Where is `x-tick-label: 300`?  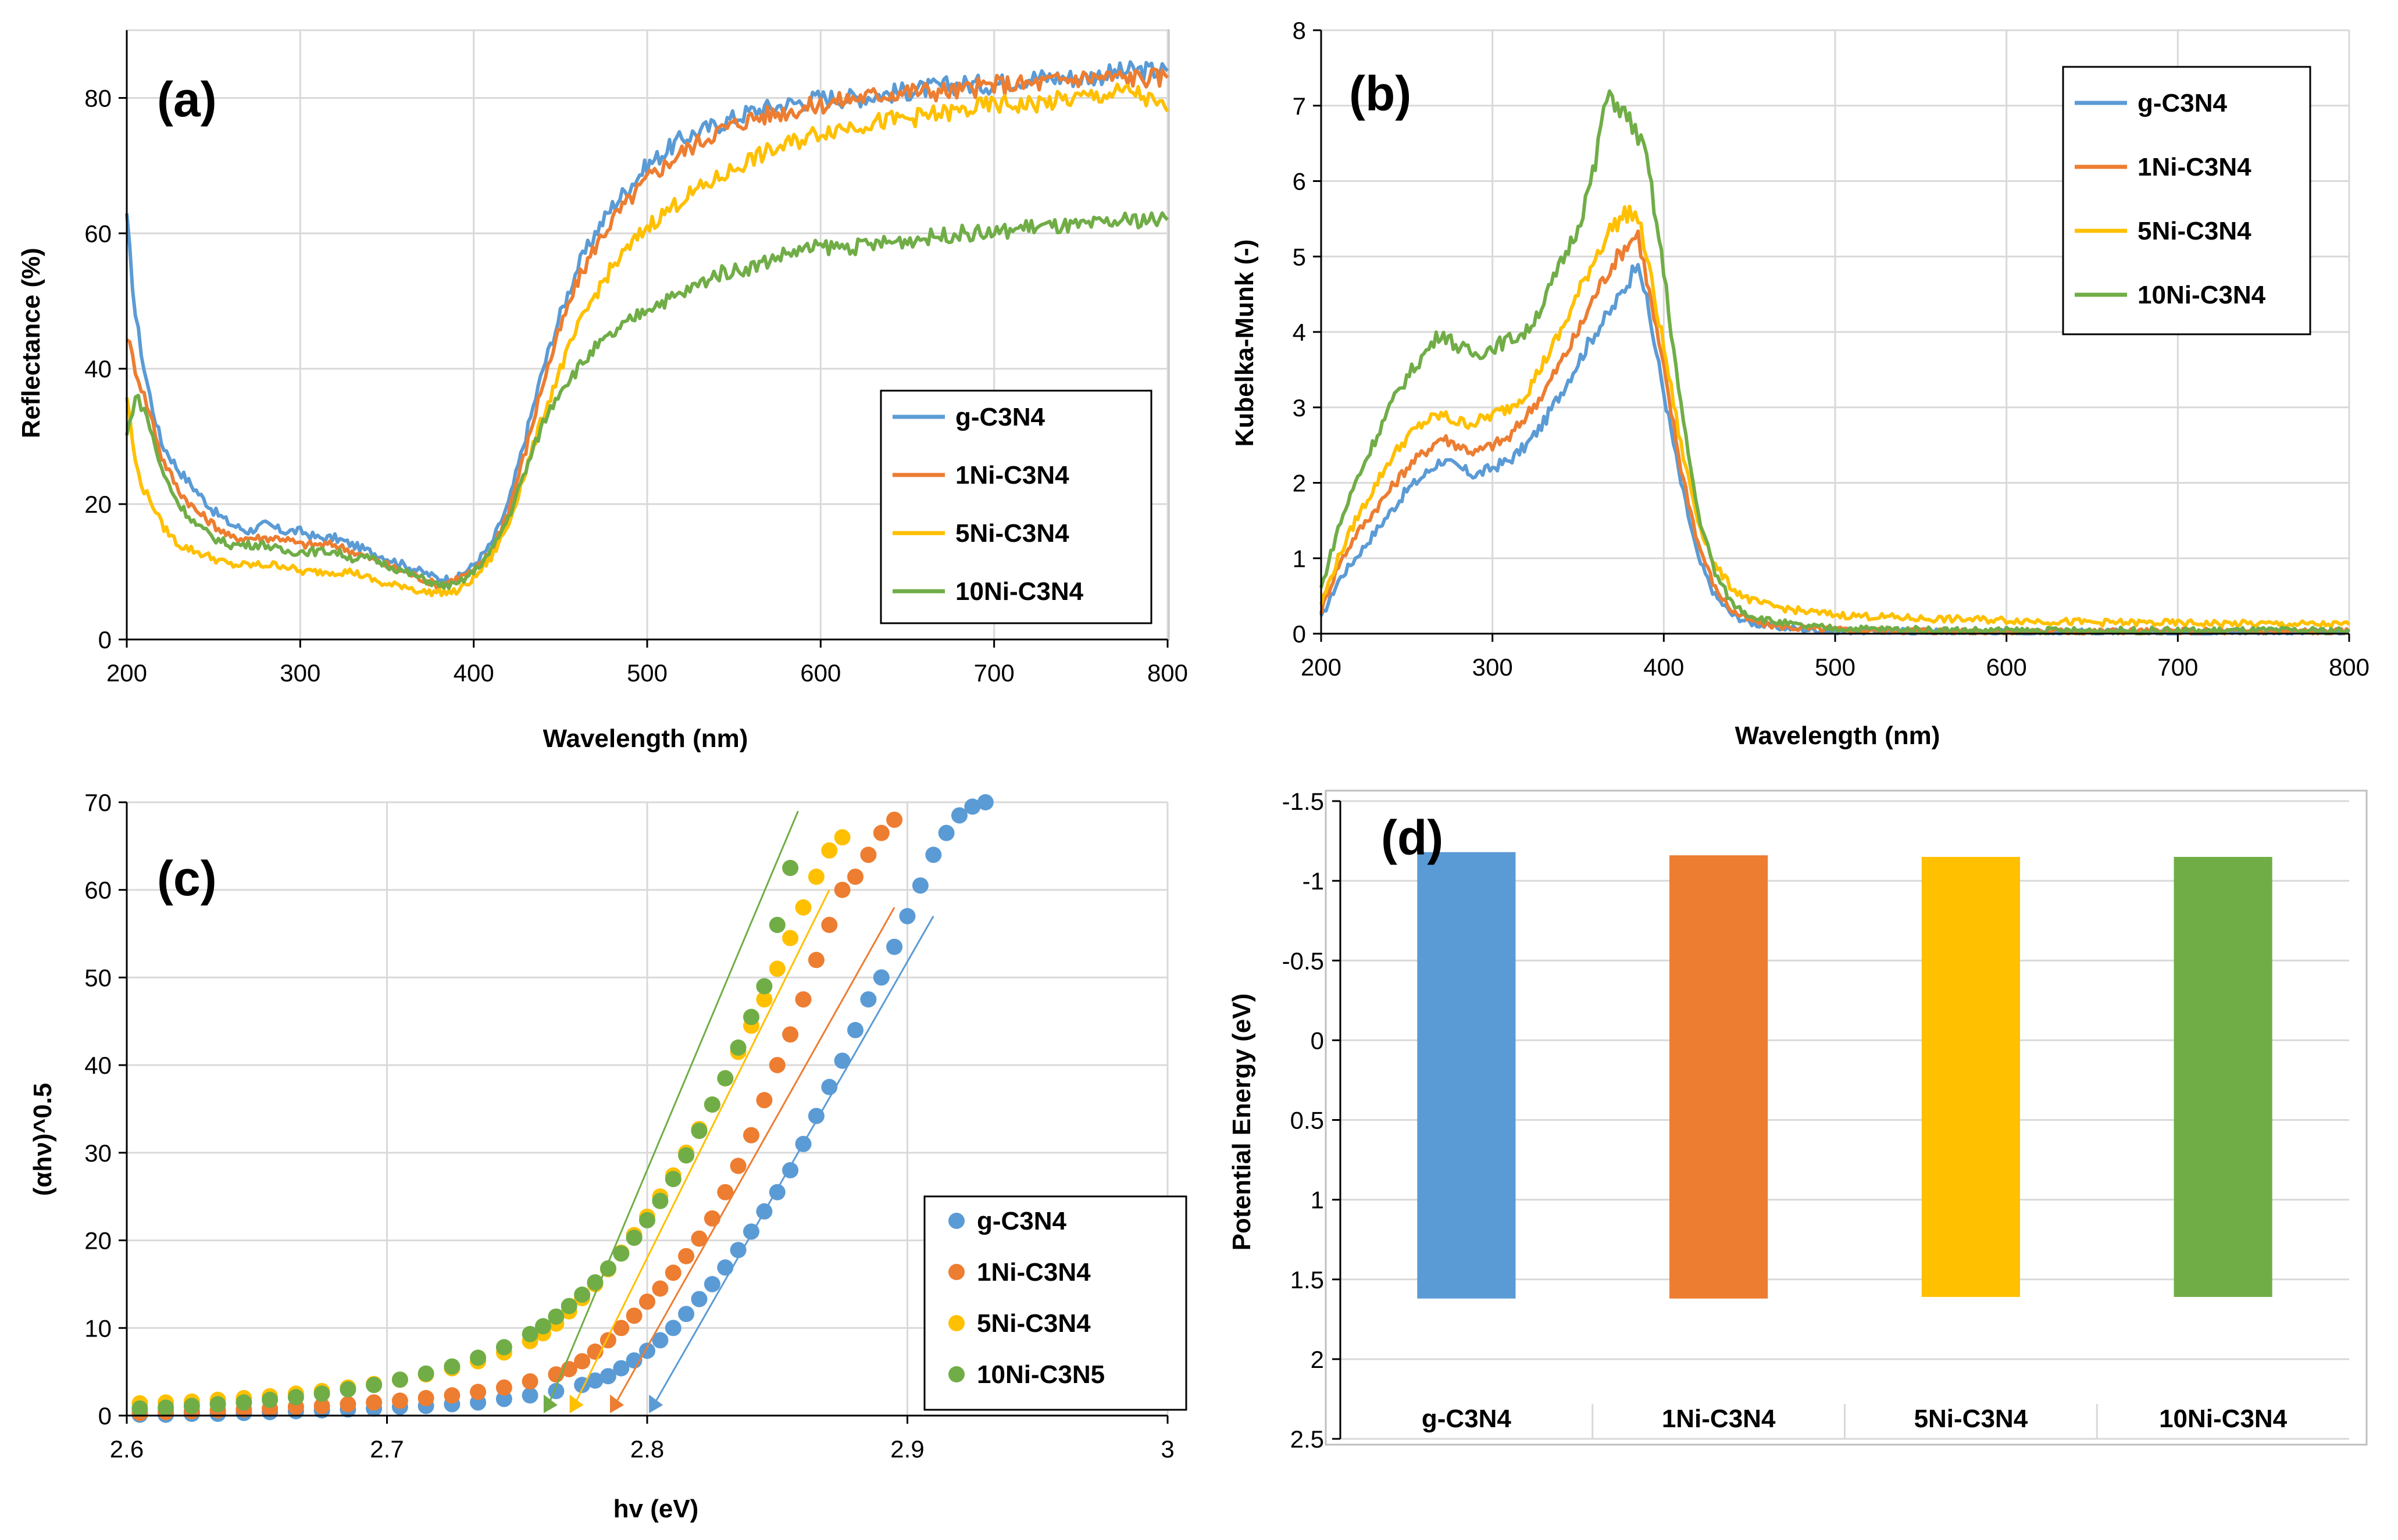
x-tick-label: 300 is located at coordinates (1492, 667).